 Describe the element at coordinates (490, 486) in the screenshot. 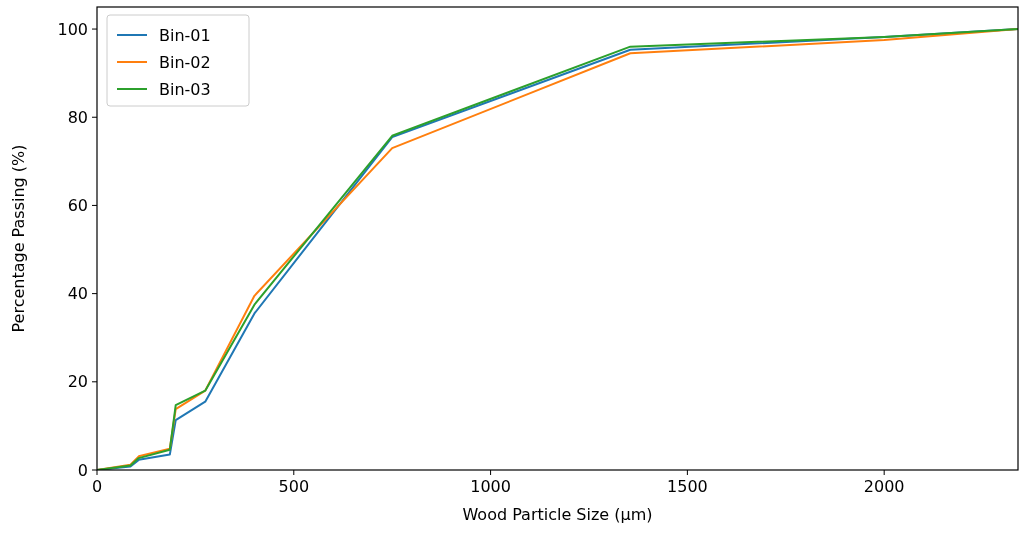

I see `x-tick-label: 1000` at that location.